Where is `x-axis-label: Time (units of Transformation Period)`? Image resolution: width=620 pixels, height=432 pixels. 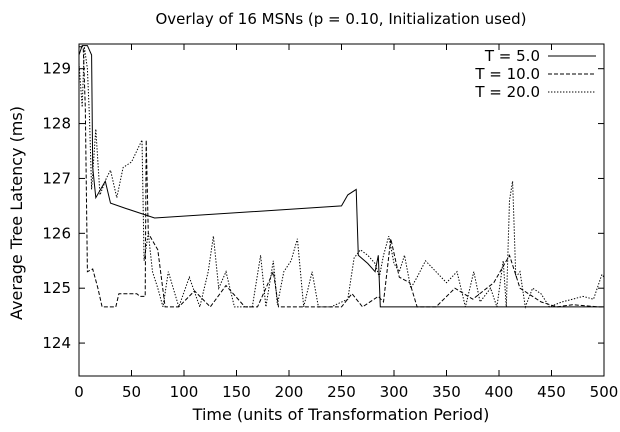 x-axis-label: Time (units of Transformation Period) is located at coordinates (341, 414).